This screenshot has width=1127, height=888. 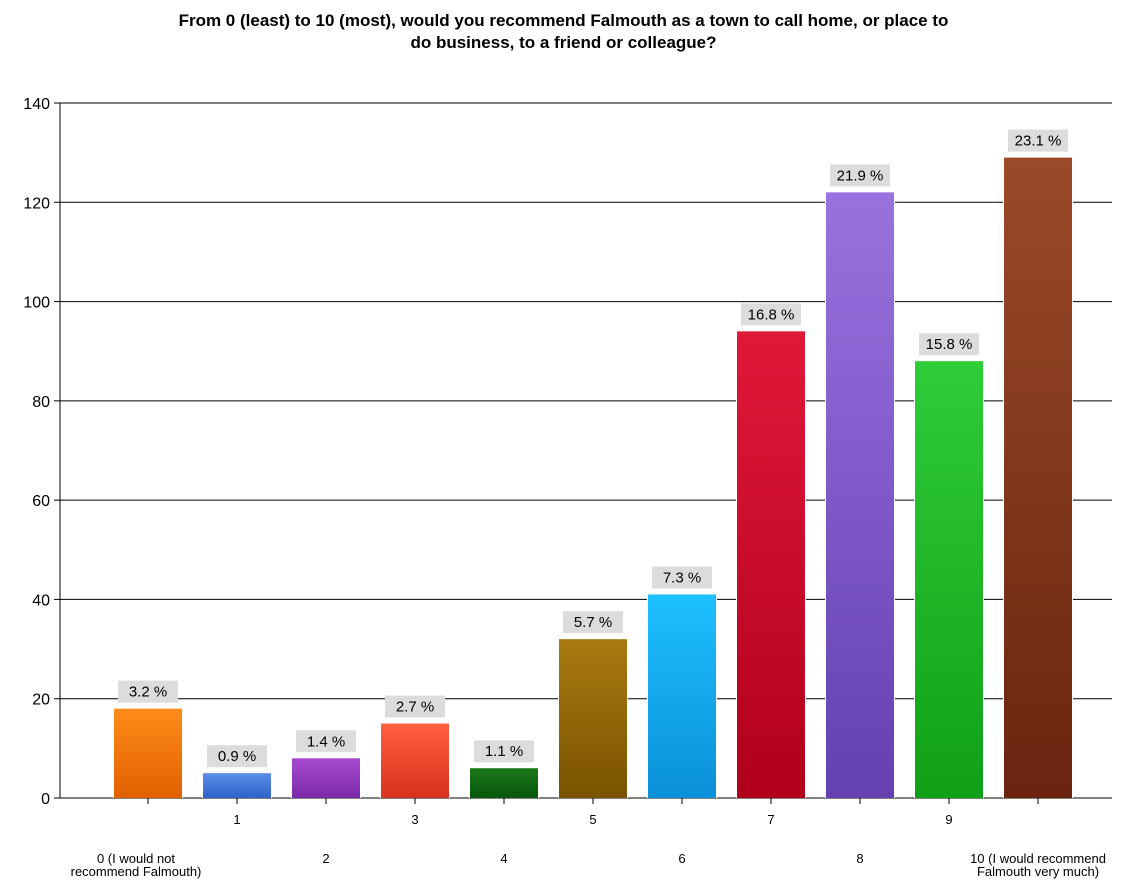 What do you see at coordinates (41, 501) in the screenshot?
I see `y-tick-label: 60` at bounding box center [41, 501].